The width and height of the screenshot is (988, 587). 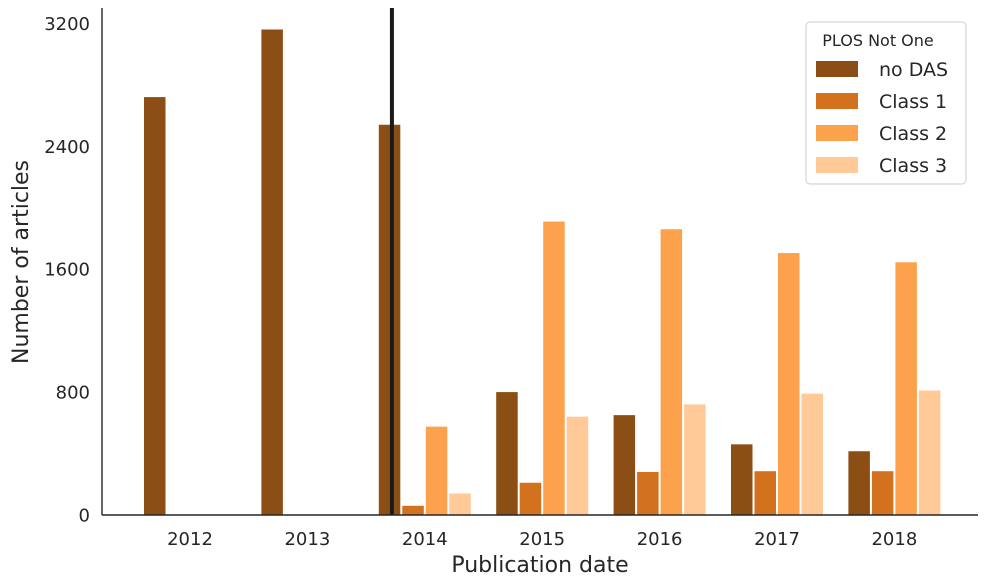 What do you see at coordinates (913, 134) in the screenshot?
I see `legend-label-class-2: Class 2` at bounding box center [913, 134].